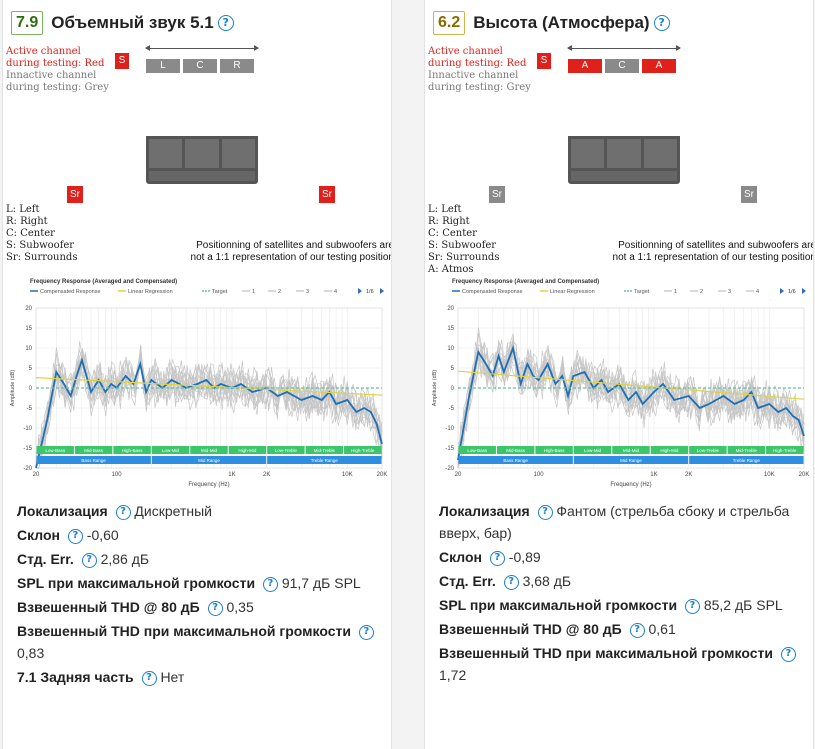  Describe the element at coordinates (31, 389) in the screenshot. I see `y-tick-label: 0` at that location.